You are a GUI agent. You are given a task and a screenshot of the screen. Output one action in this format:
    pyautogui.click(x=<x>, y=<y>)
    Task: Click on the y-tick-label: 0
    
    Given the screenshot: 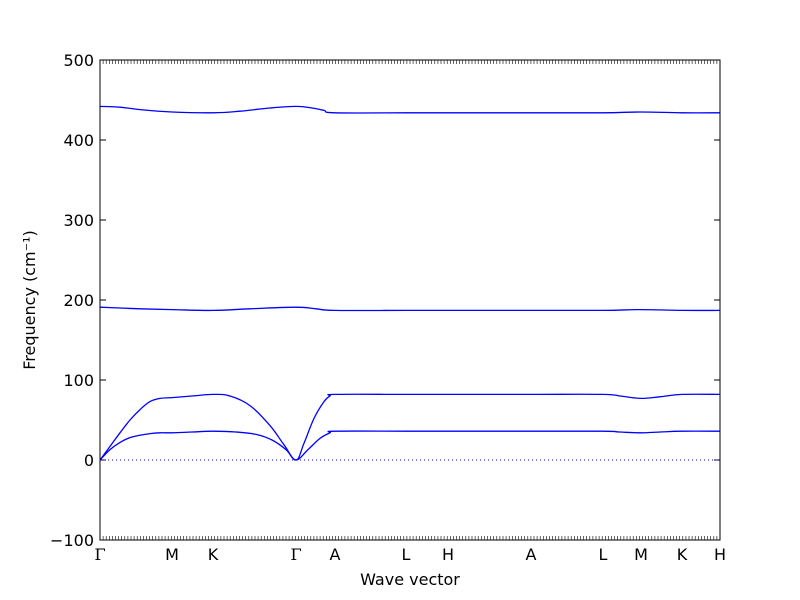 What is the action you would take?
    pyautogui.click(x=89, y=460)
    